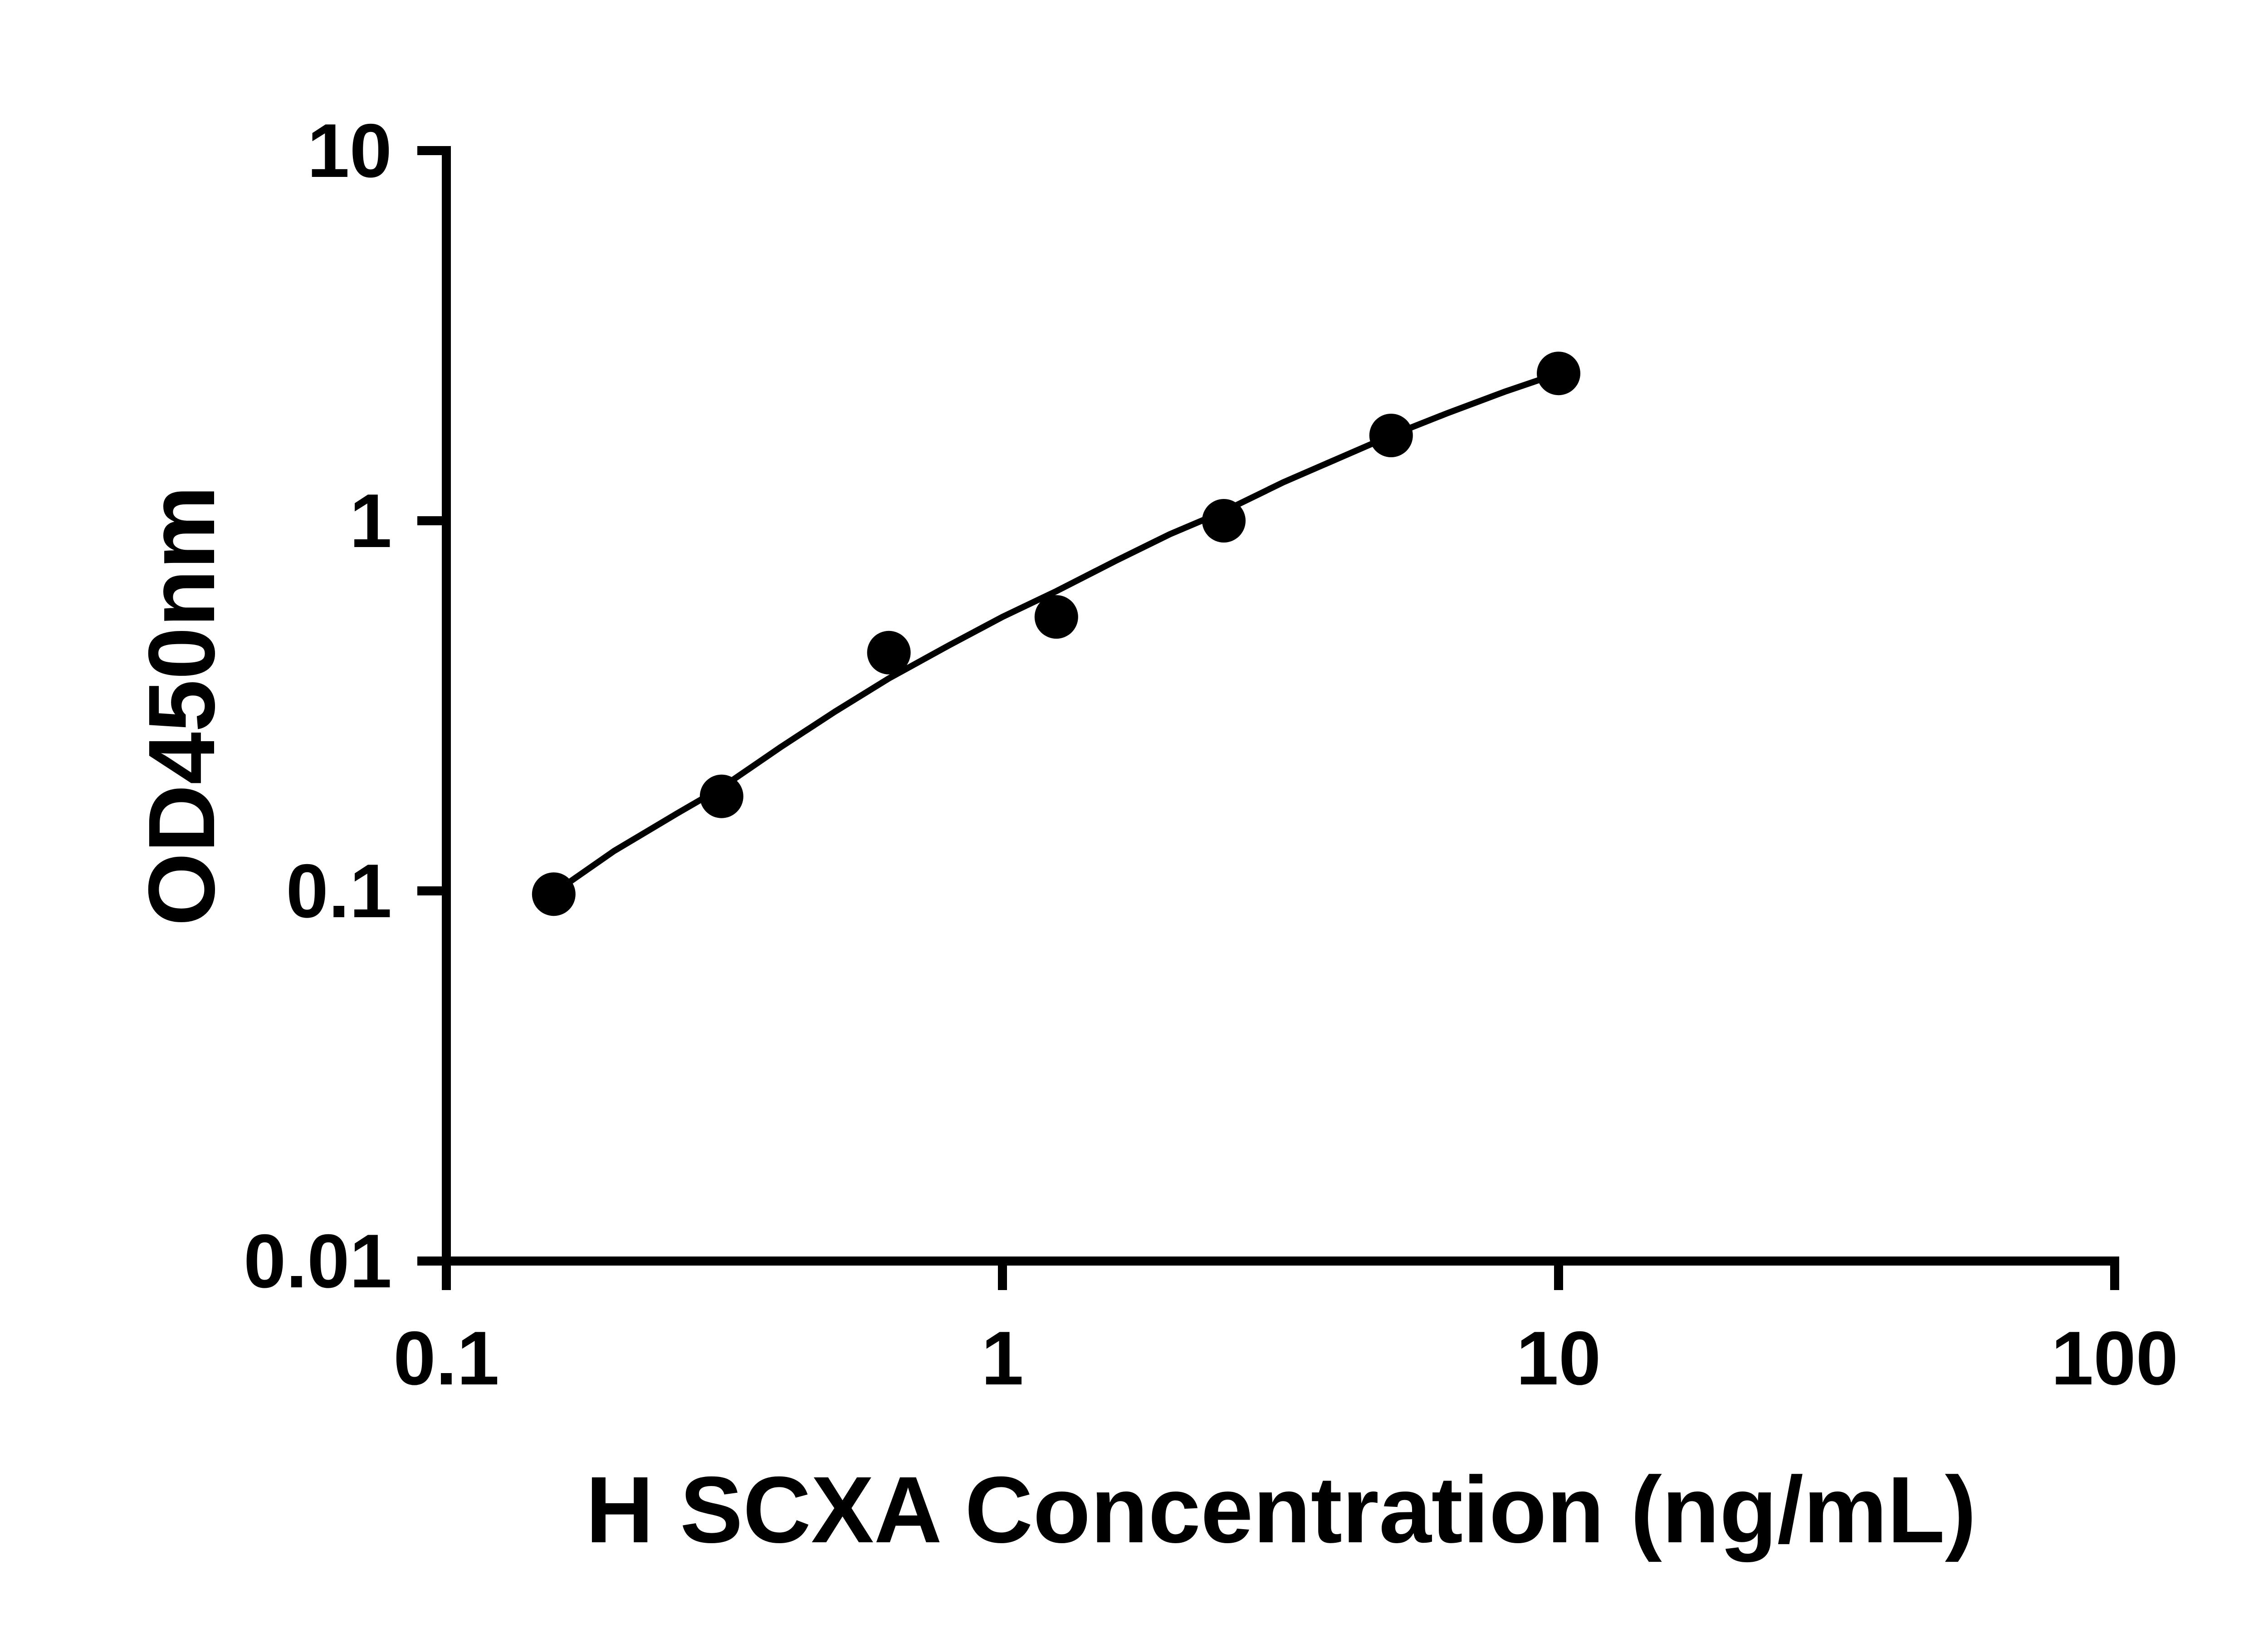  Describe the element at coordinates (1281, 1510) in the screenshot. I see `x-axis-title: H SCXA Concentration (ng/mL)` at that location.